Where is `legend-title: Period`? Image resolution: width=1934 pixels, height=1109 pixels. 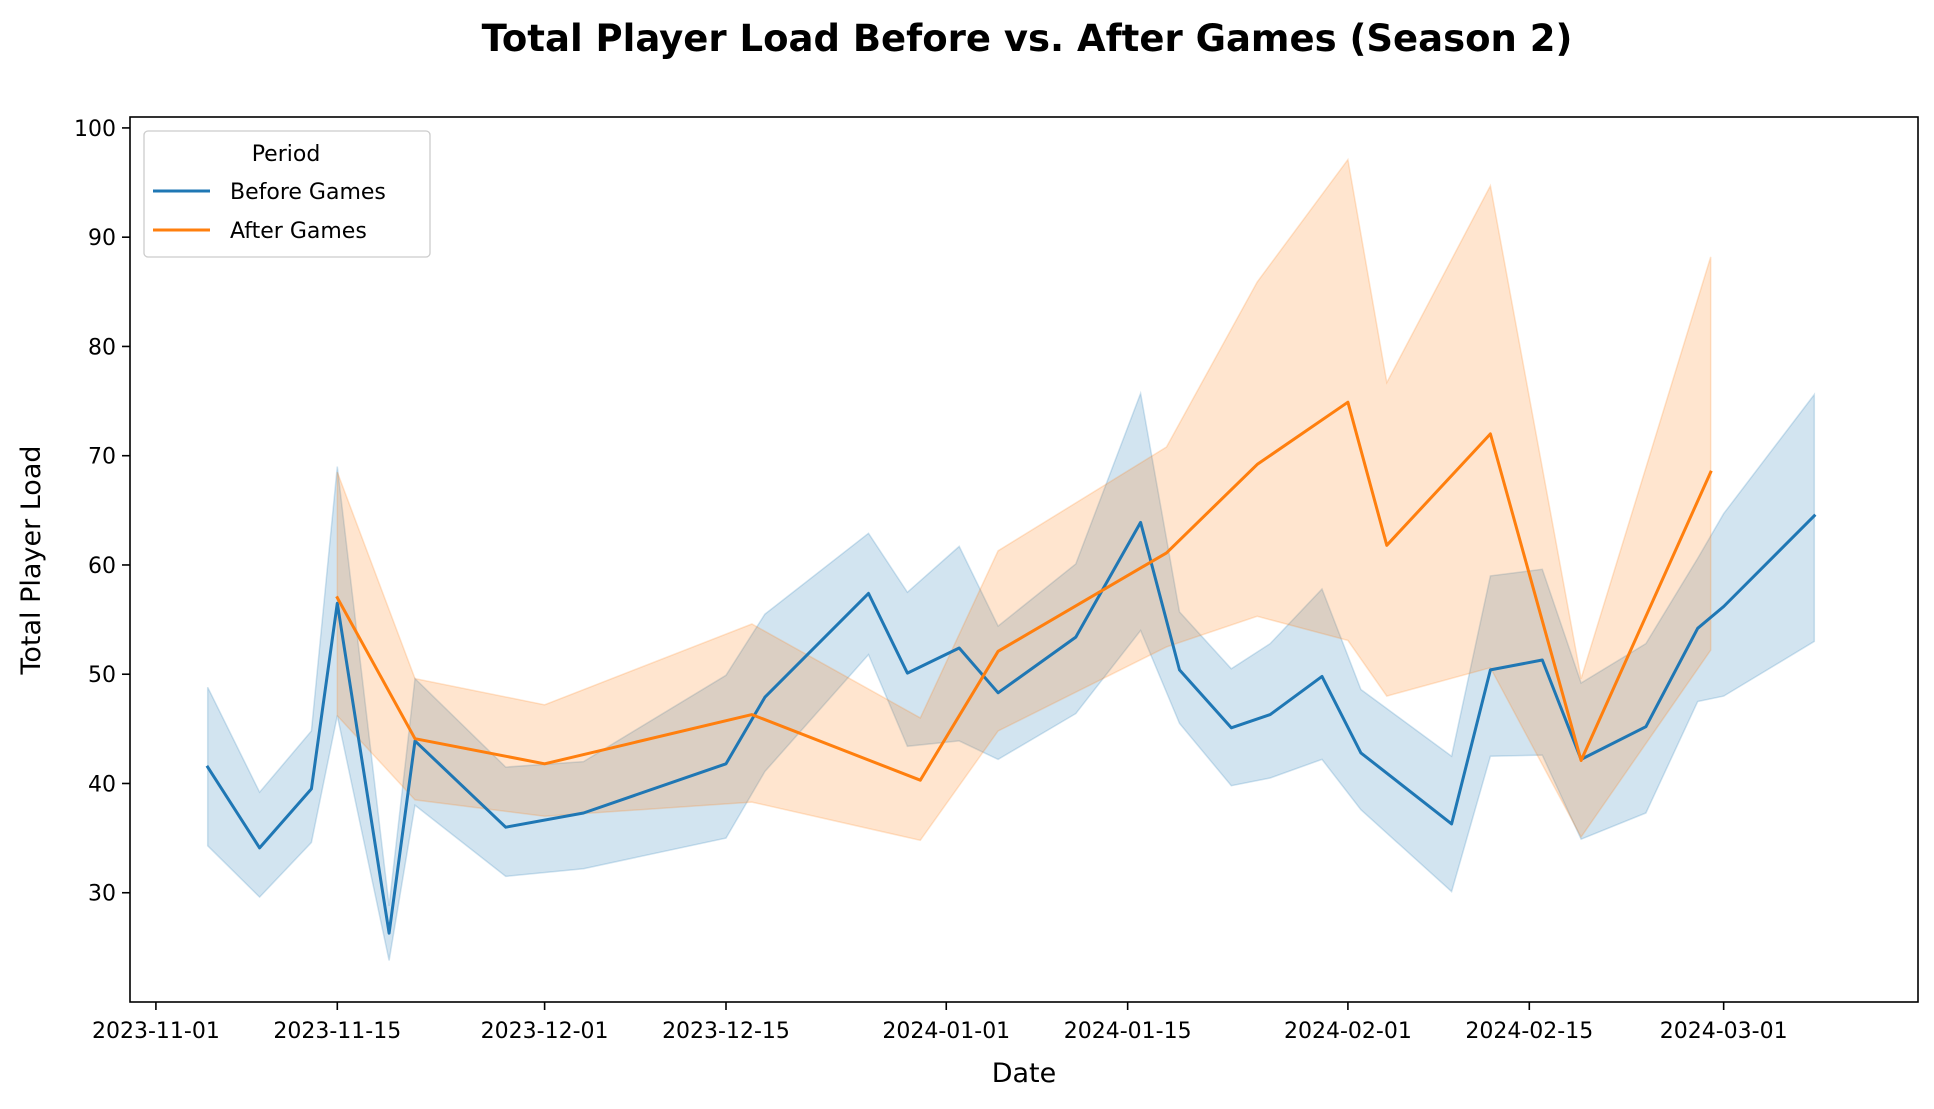 legend-title: Period is located at coordinates (286, 154).